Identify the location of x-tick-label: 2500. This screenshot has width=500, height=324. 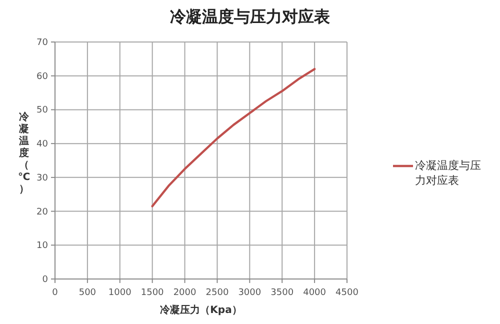
(217, 293).